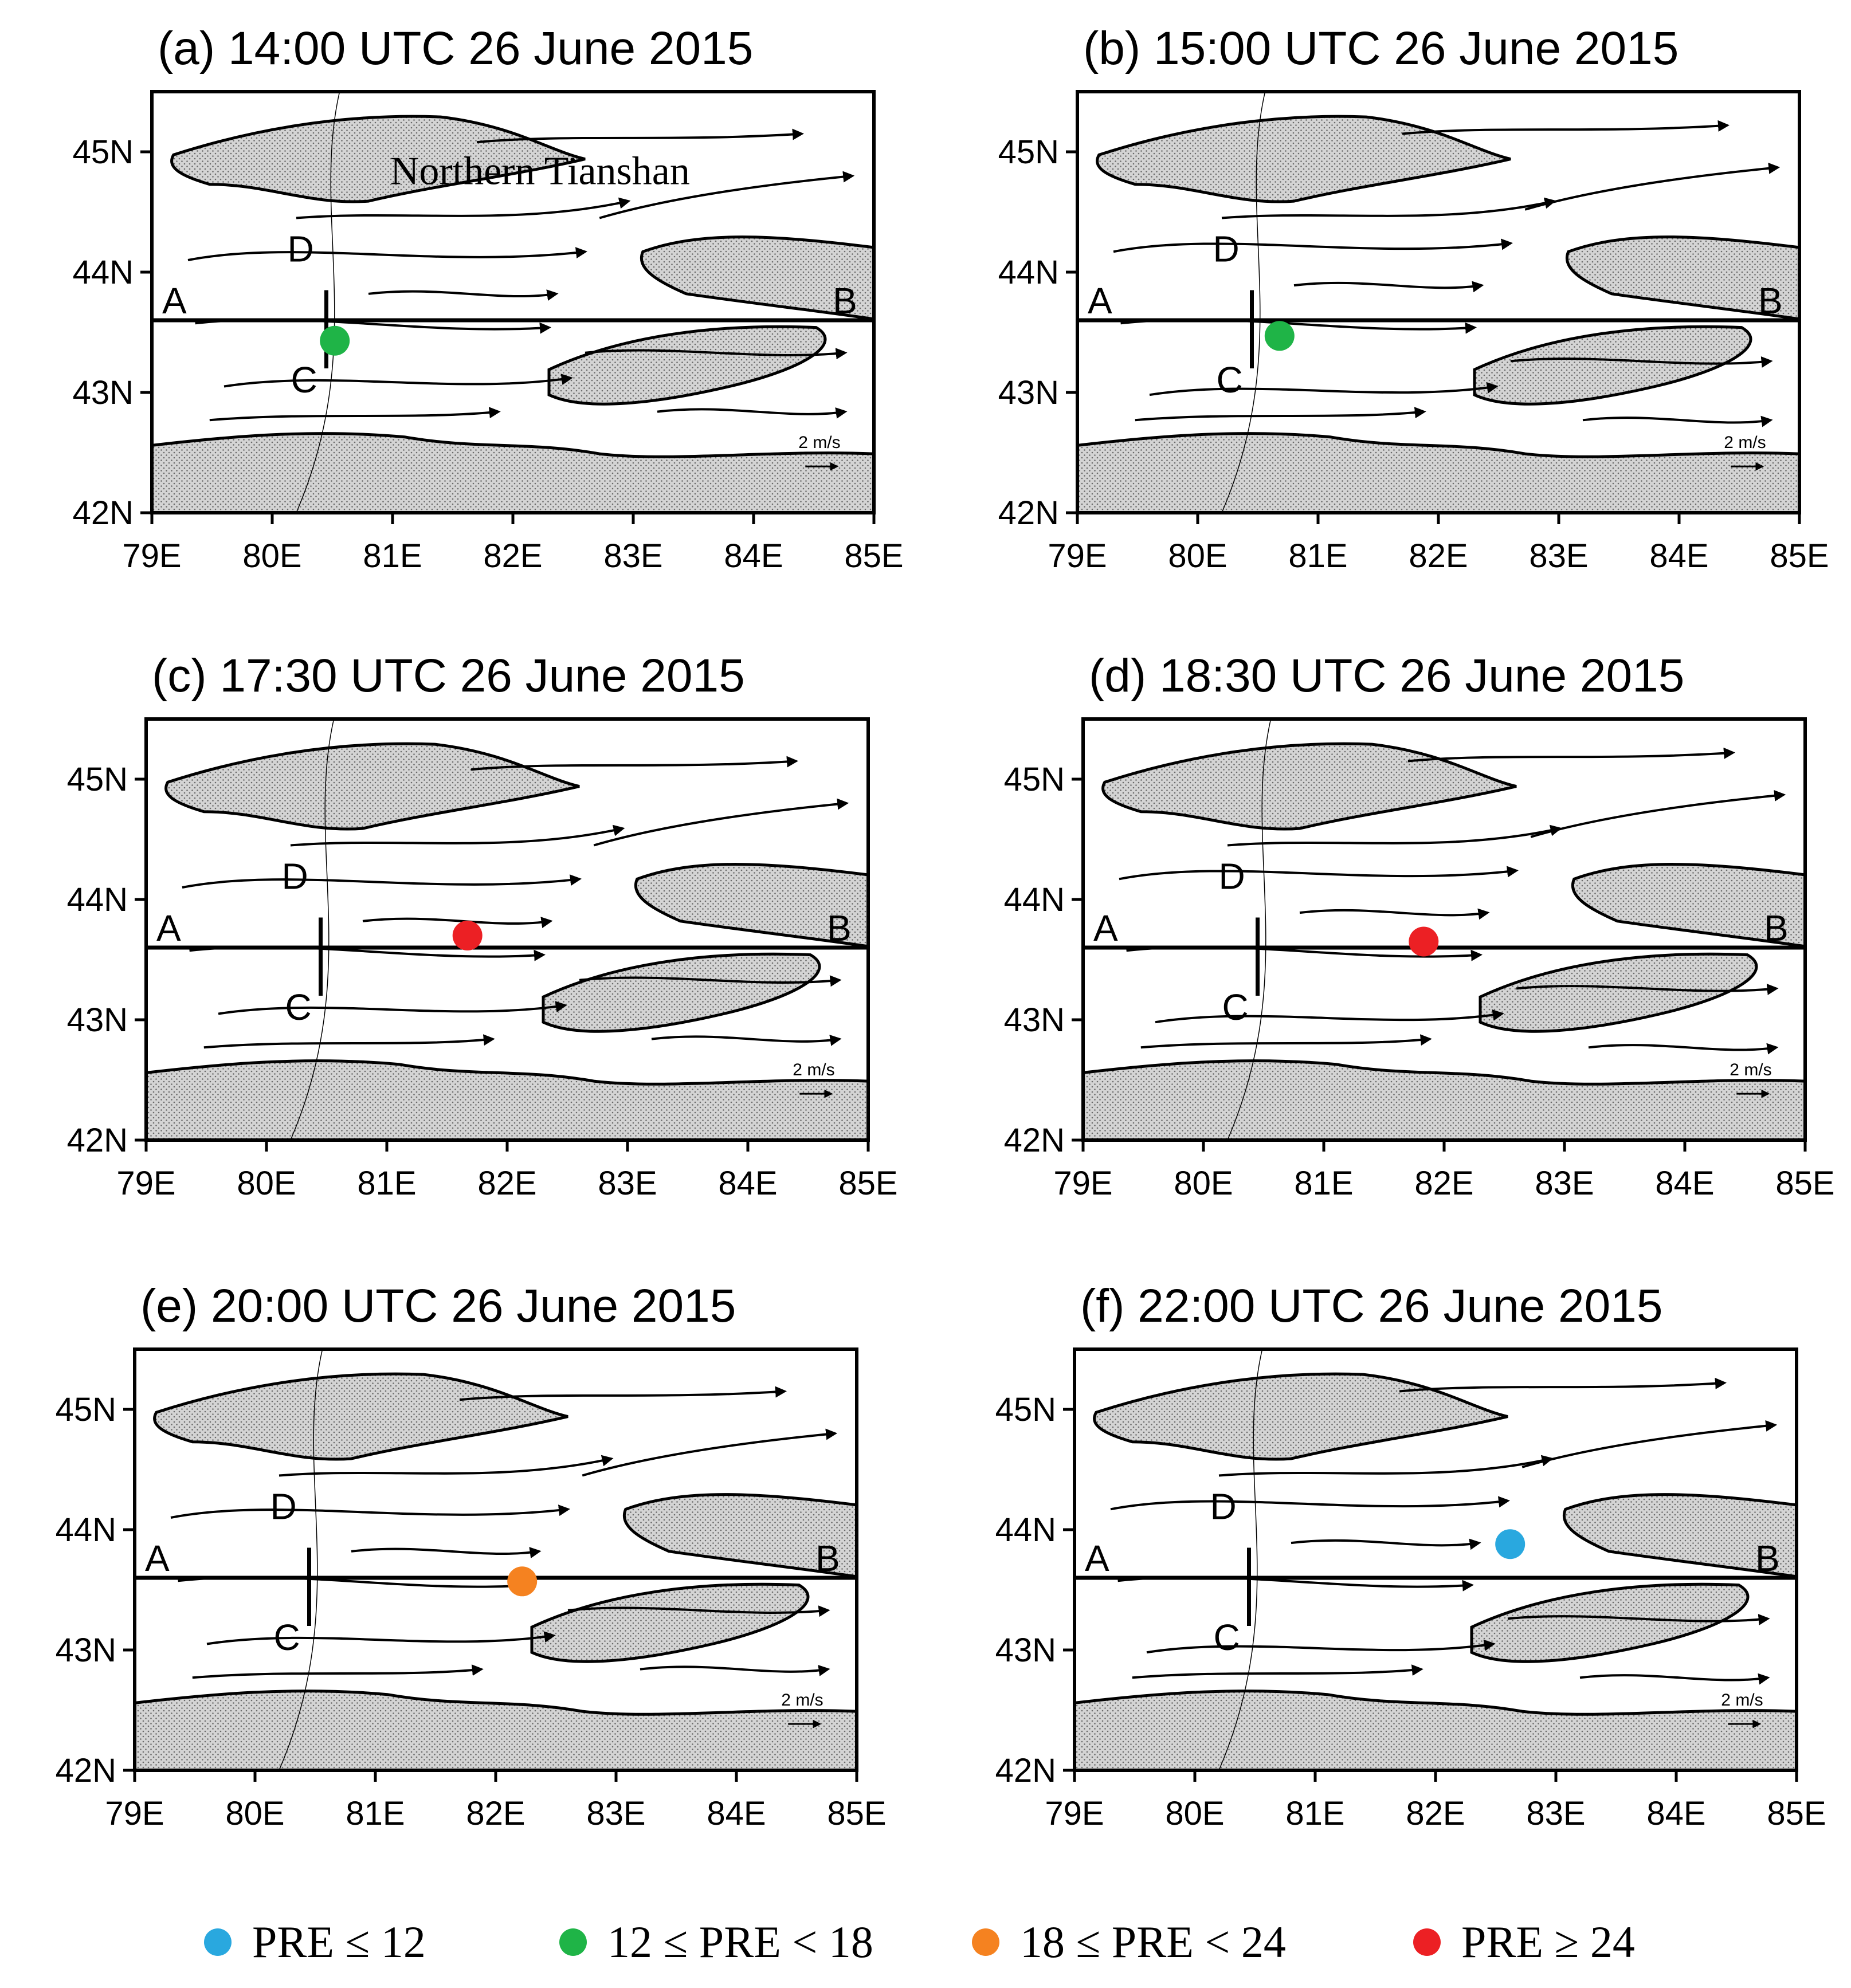 The width and height of the screenshot is (1851, 1988). I want to click on scale-vector-label: 2 m/s, so click(814, 1069).